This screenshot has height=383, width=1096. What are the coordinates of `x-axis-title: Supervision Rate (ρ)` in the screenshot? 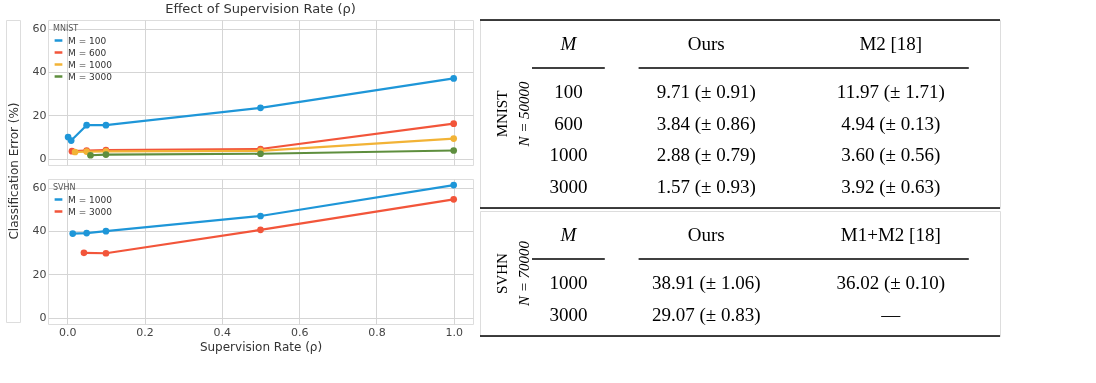 It's located at (261, 346).